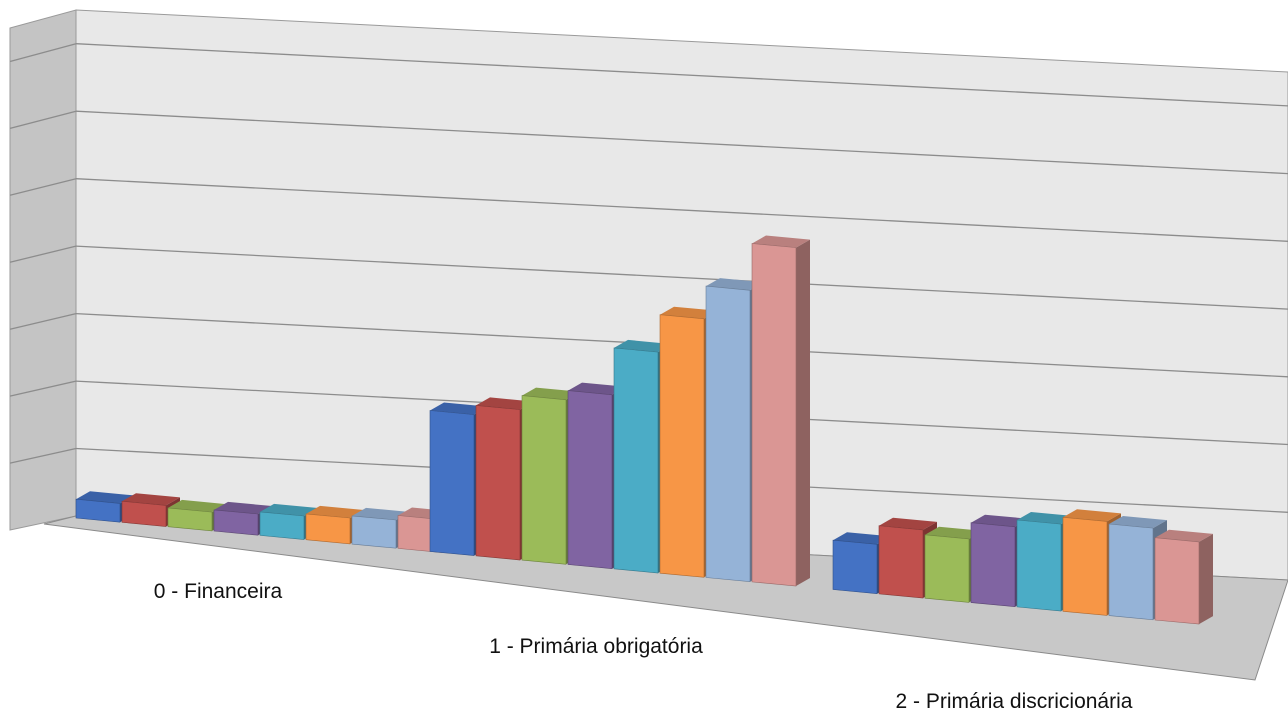  I want to click on side-wall, so click(43, 270).